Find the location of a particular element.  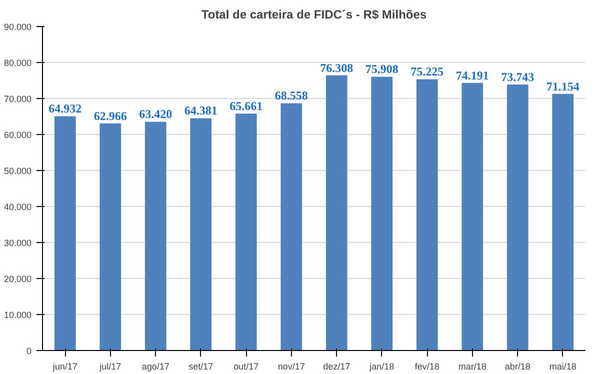

x-tick-label: dez/17 is located at coordinates (336, 367).